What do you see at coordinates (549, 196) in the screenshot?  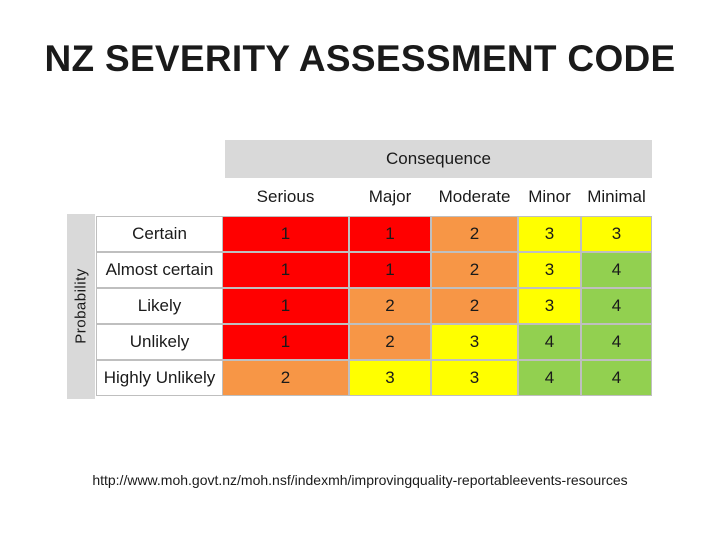 I see `column-header-minor: Minor` at bounding box center [549, 196].